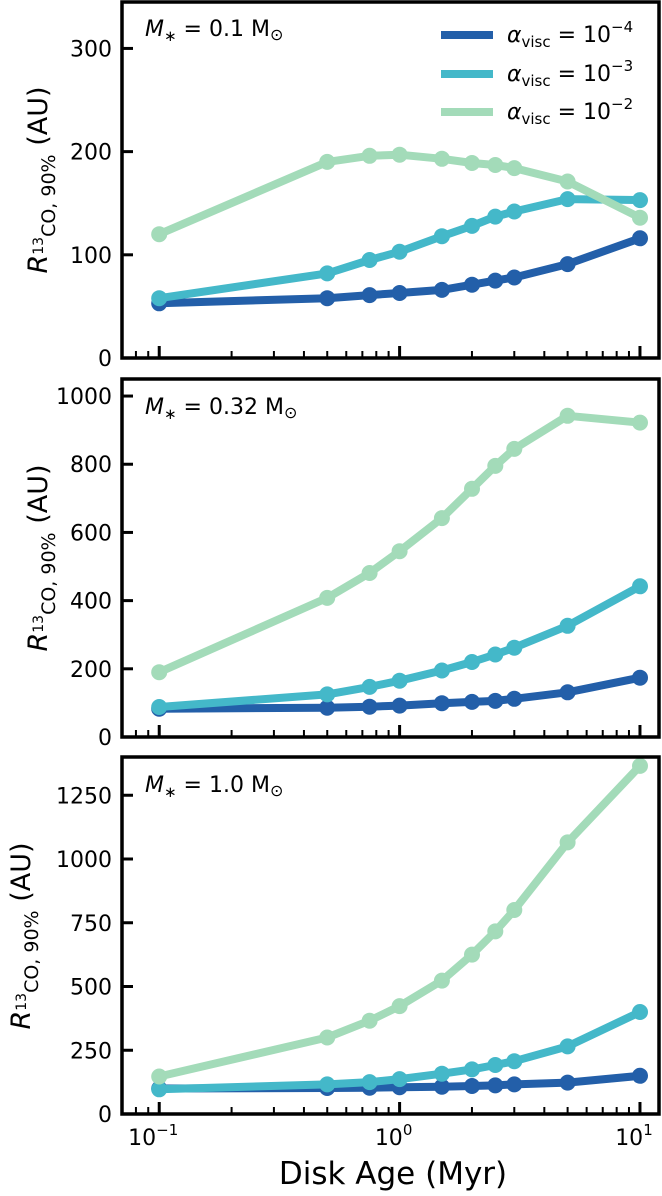 The height and width of the screenshot is (1196, 662). I want to click on y-tick-label: 250, so click(91, 1051).